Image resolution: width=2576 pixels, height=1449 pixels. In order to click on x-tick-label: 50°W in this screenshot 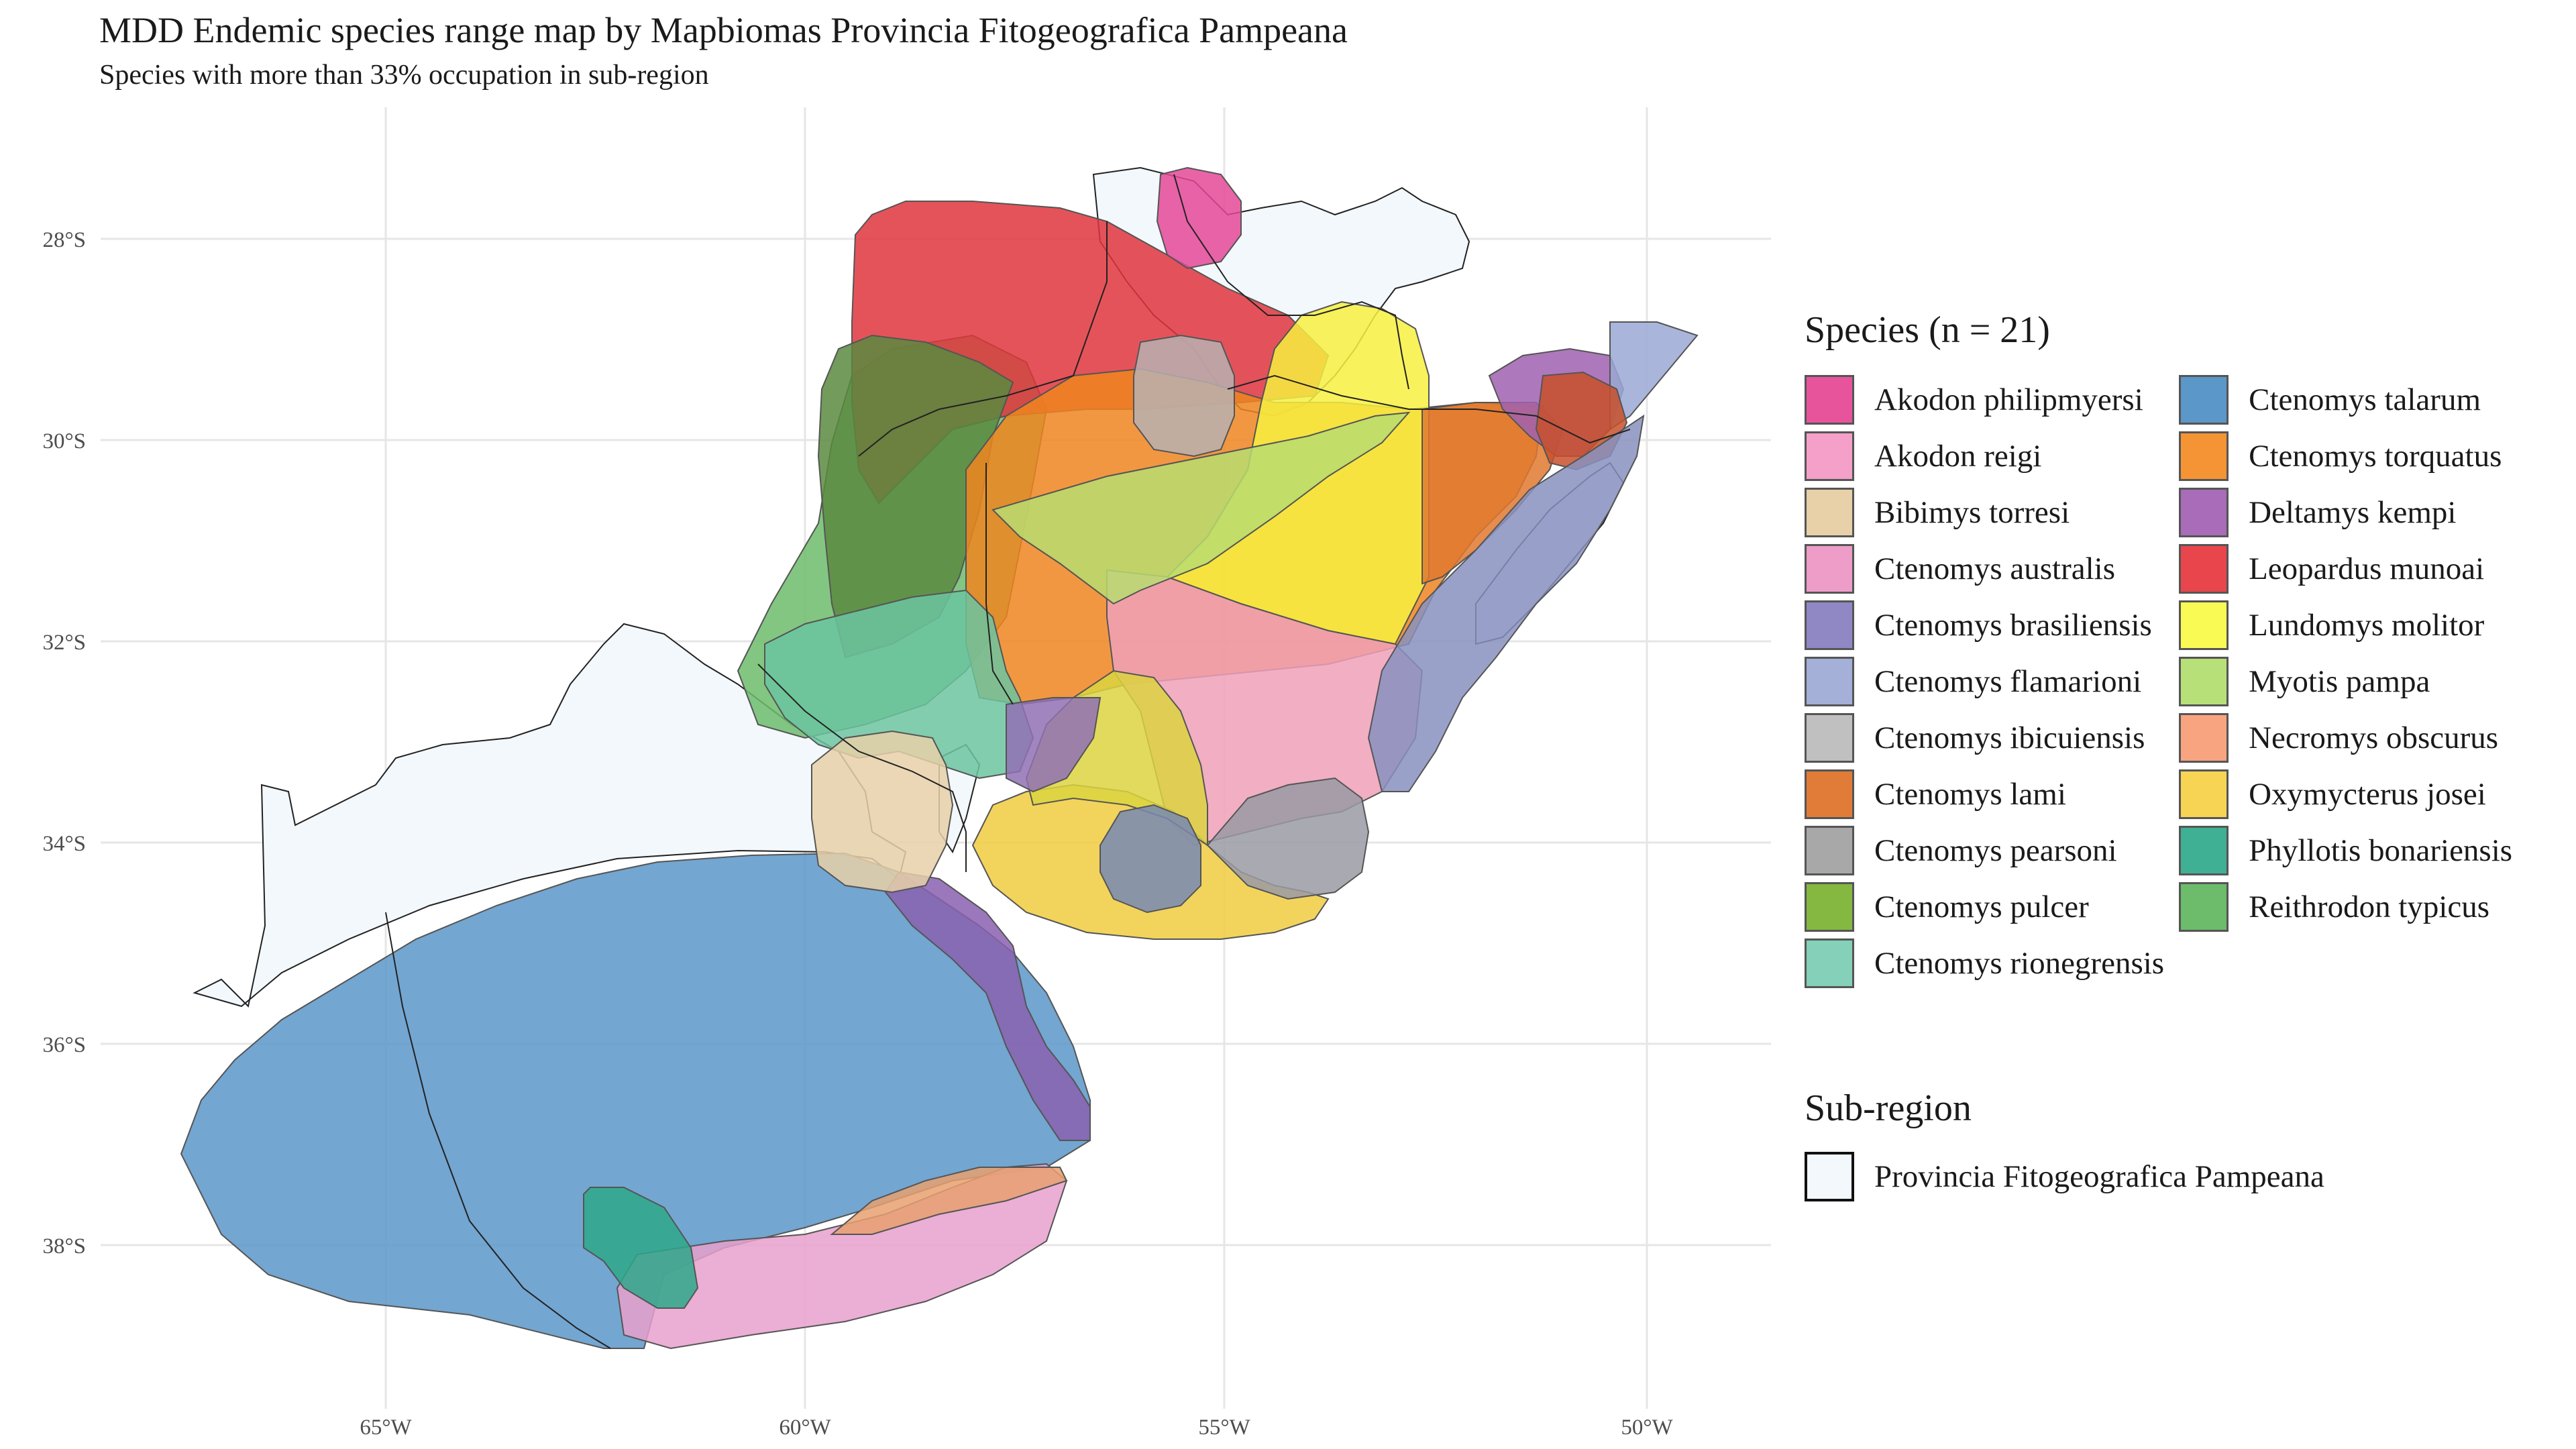, I will do `click(1647, 1427)`.